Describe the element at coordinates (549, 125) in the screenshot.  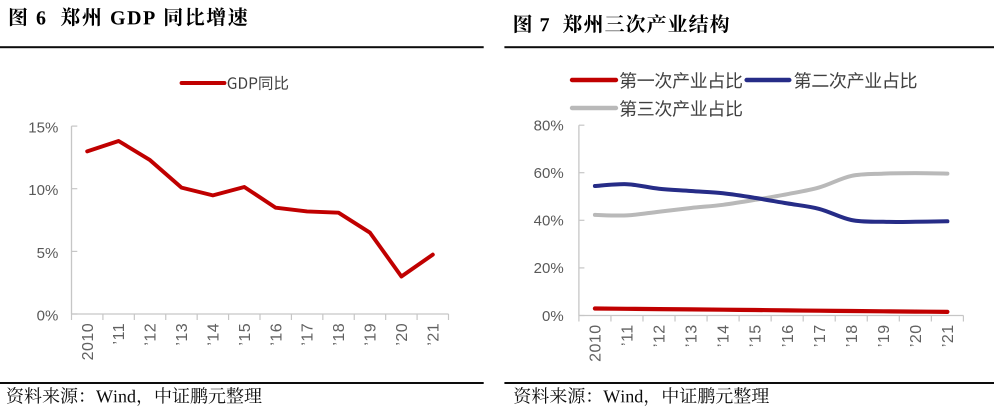
I see `svg-text: 80%` at that location.